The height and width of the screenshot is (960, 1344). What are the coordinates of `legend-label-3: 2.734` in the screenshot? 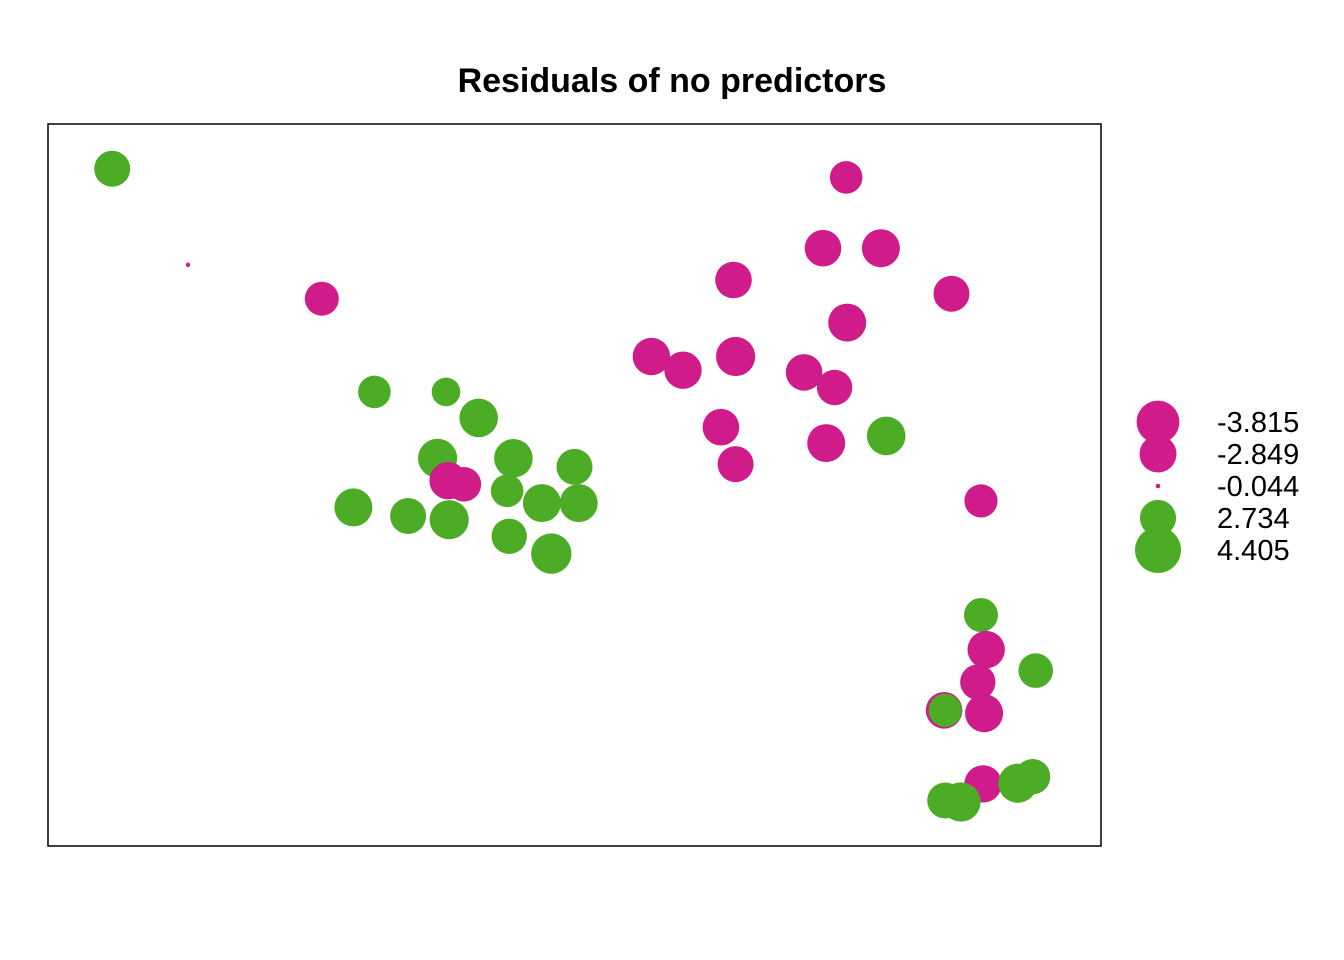 It's located at (1253, 519).